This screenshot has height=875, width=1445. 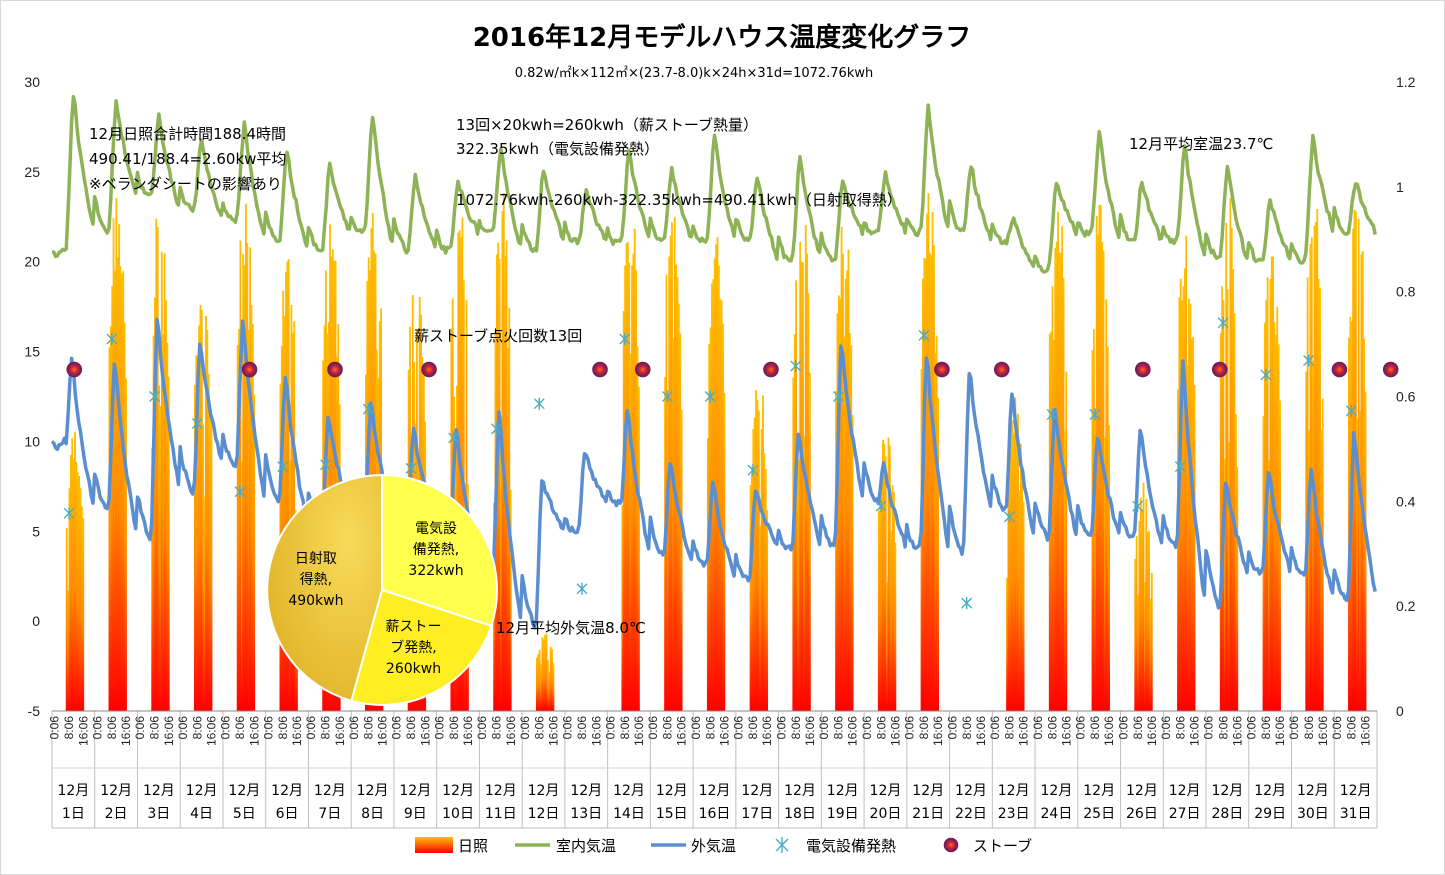 I want to click on pie-slice, so click(x=440, y=550).